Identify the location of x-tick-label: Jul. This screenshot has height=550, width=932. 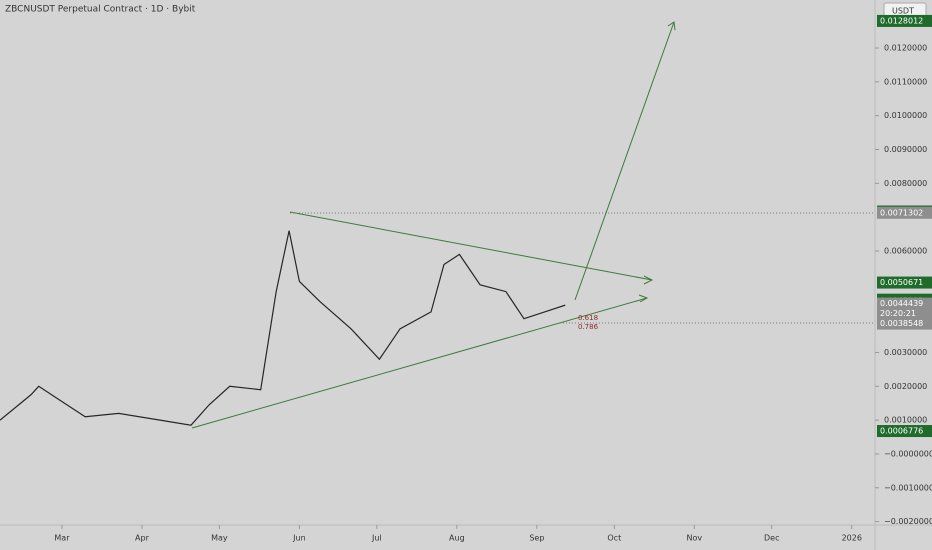
(376, 538).